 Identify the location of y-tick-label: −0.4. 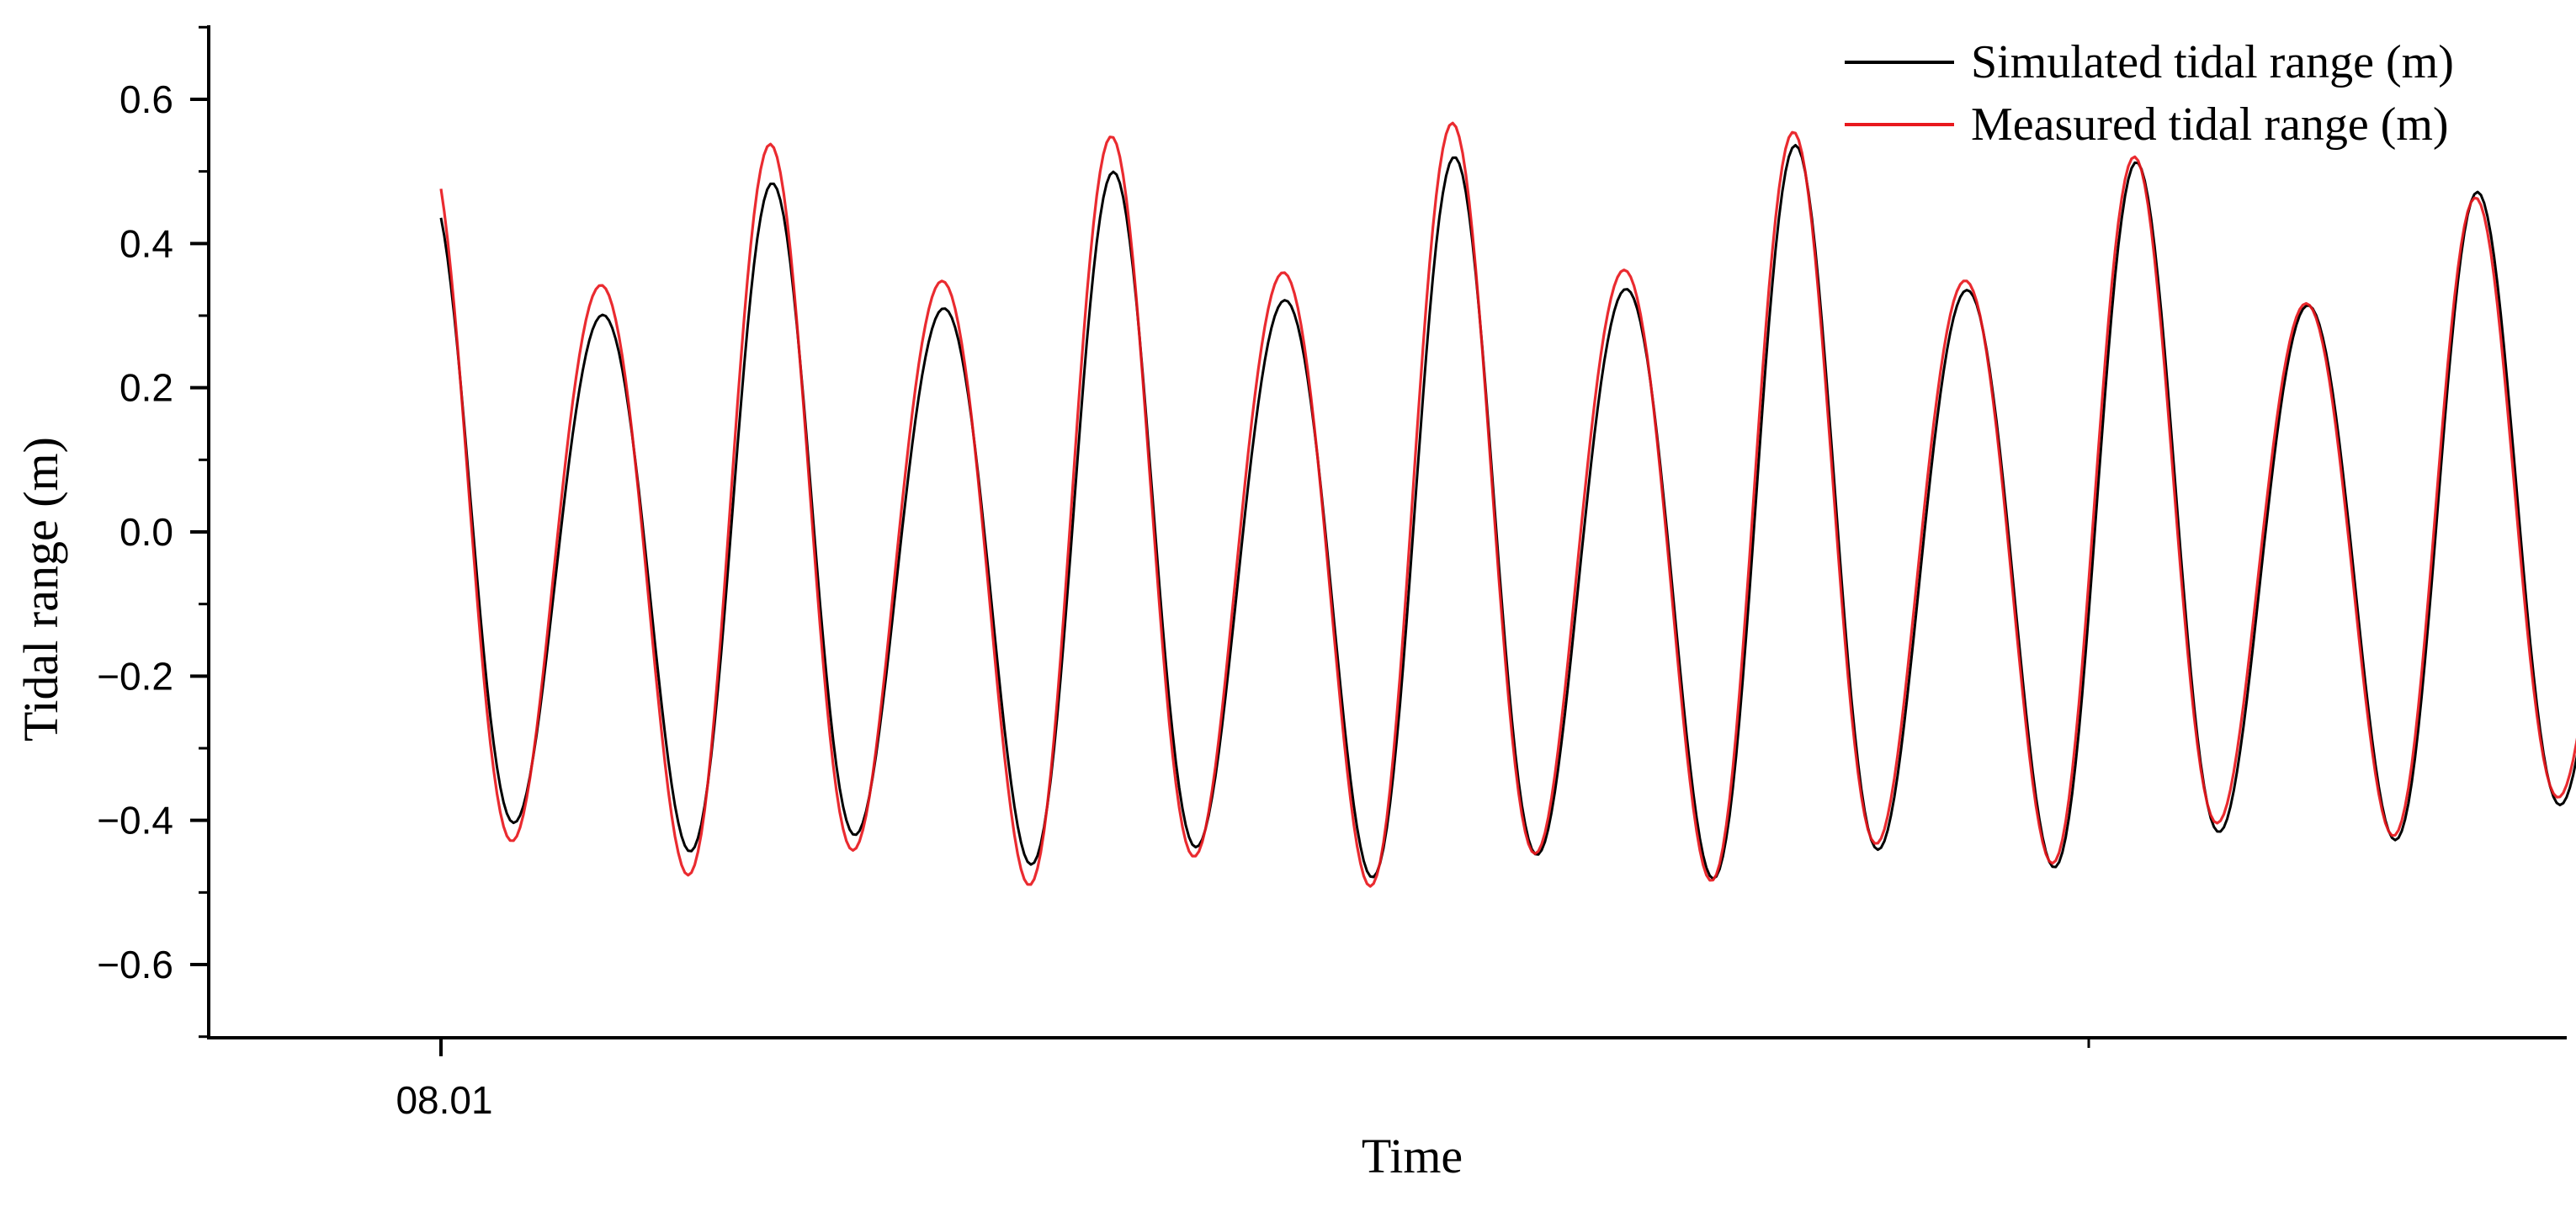
(135, 821).